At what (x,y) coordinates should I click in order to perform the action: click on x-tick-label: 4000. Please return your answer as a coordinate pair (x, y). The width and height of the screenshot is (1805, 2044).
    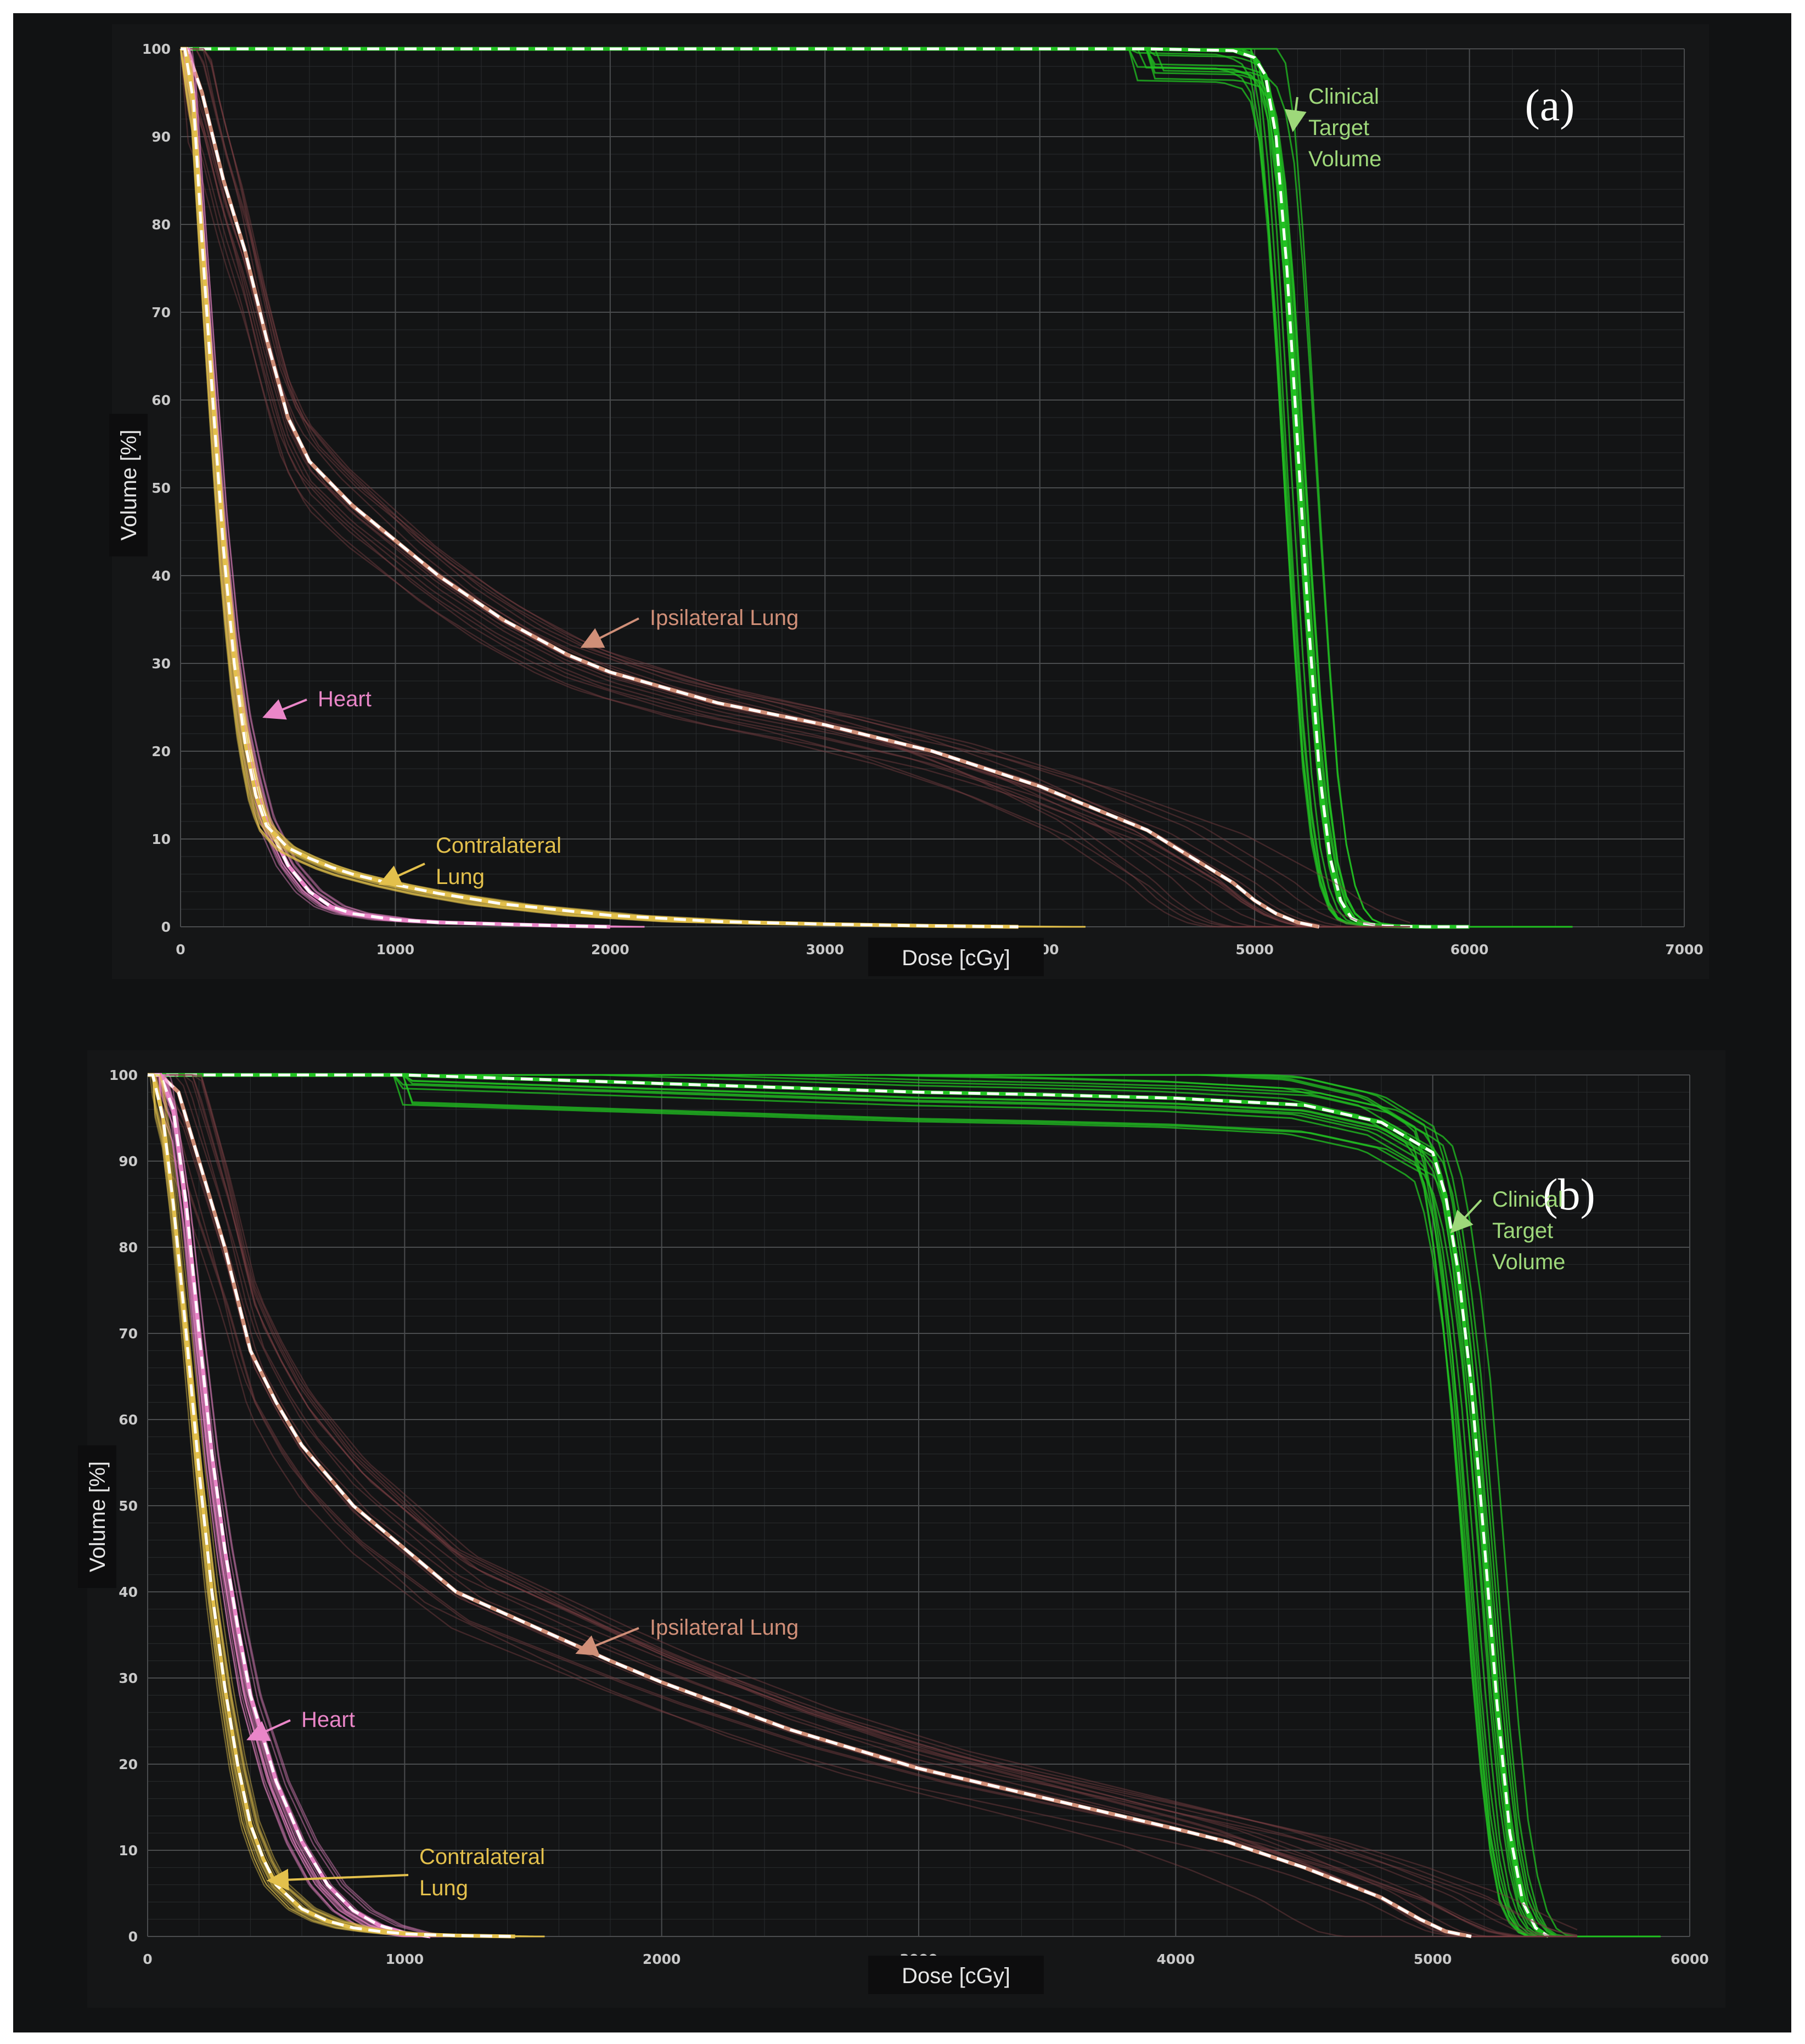
    Looking at the image, I should click on (1176, 1959).